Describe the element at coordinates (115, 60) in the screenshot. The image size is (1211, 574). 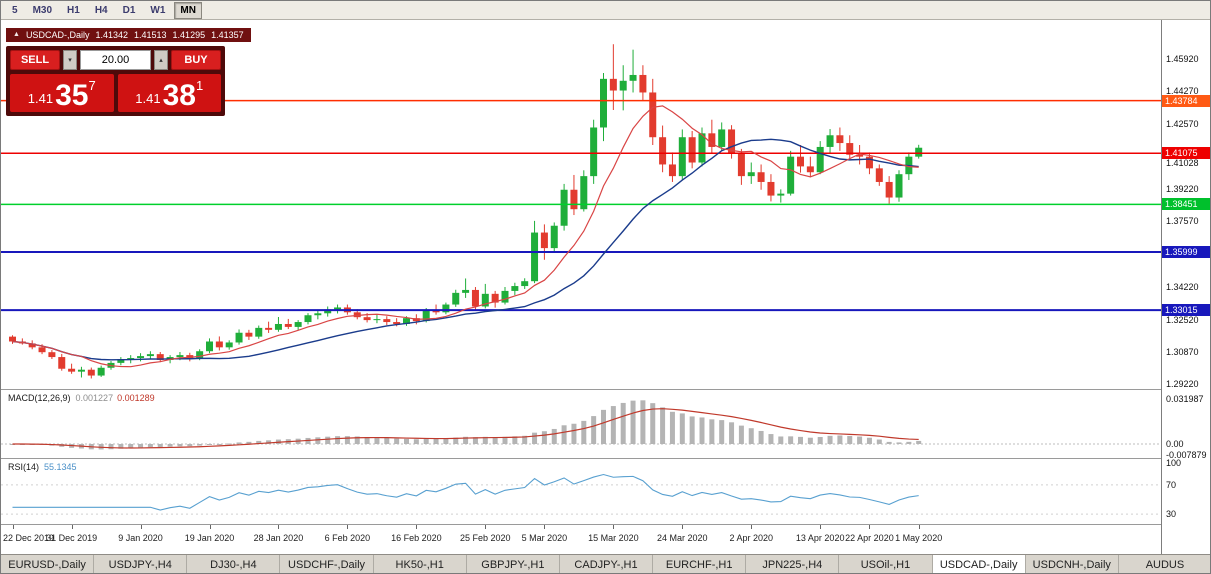
I see `volume-input` at that location.